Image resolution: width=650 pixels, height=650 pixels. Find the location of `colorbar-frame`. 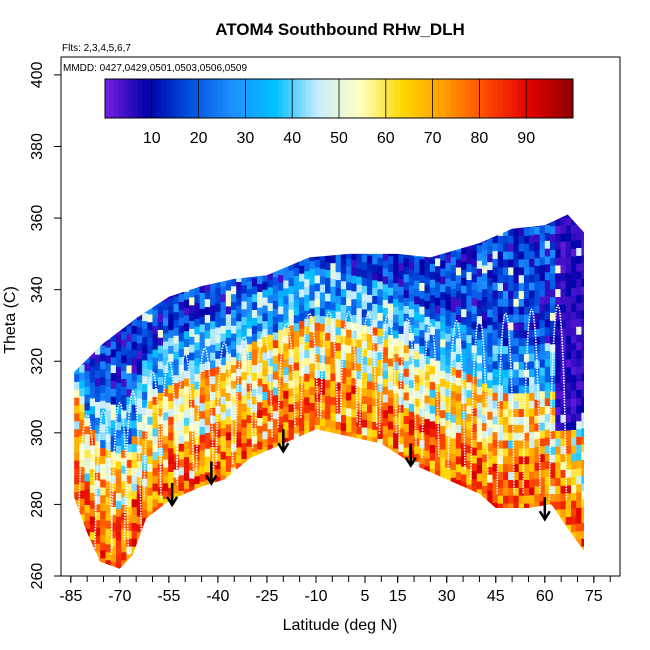

colorbar-frame is located at coordinates (339, 98).